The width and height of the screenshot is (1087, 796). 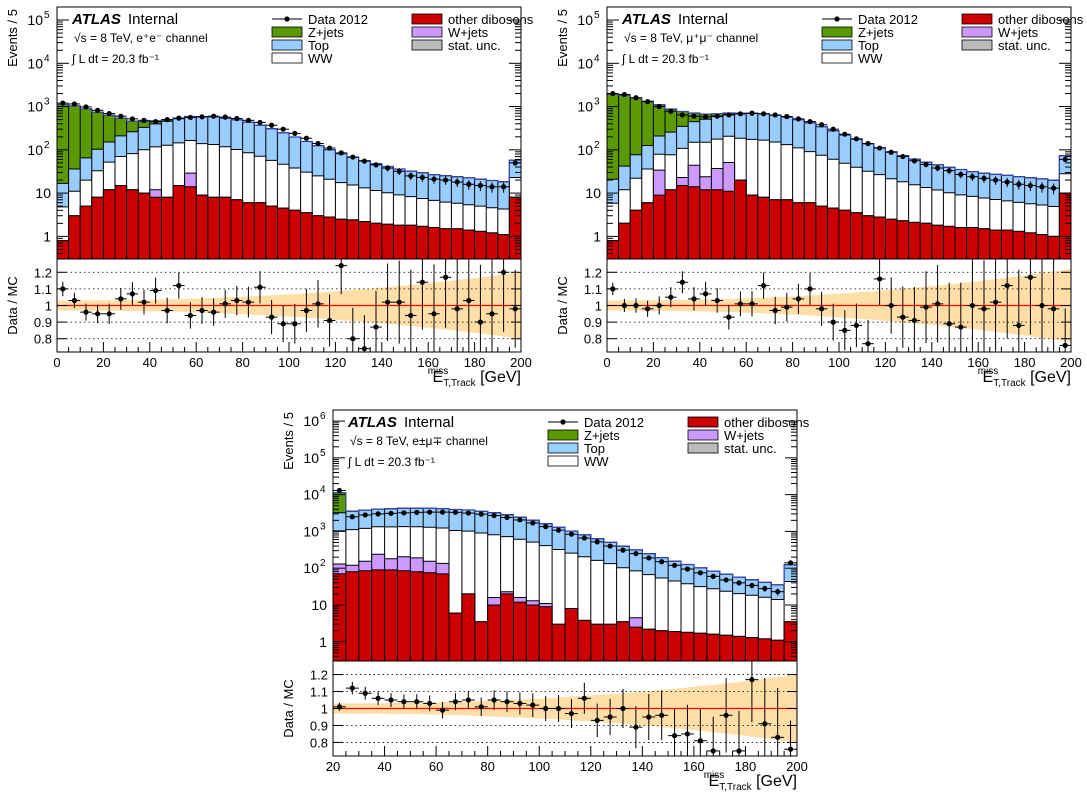 I want to click on energy-channel-label: √s = 8 TeV, e⁺e⁻ channel, so click(x=141, y=38).